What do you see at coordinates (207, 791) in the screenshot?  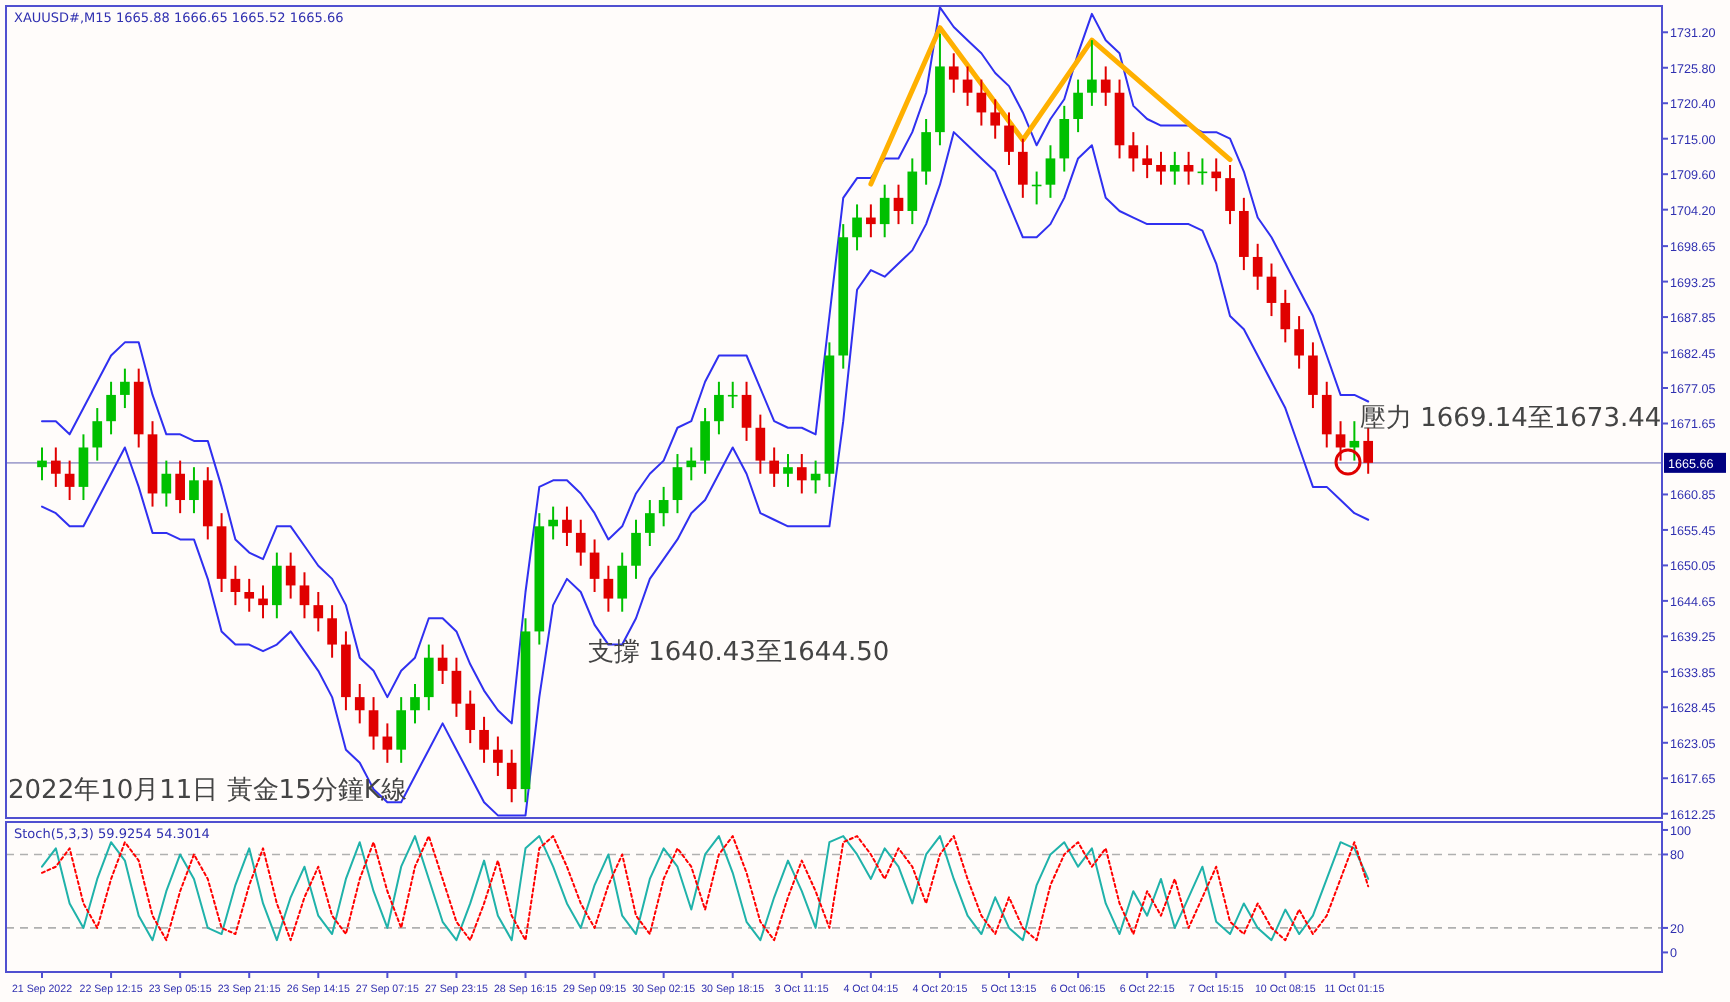 I see `annotation: 2022年10月11日 黃金15分鐘K線` at bounding box center [207, 791].